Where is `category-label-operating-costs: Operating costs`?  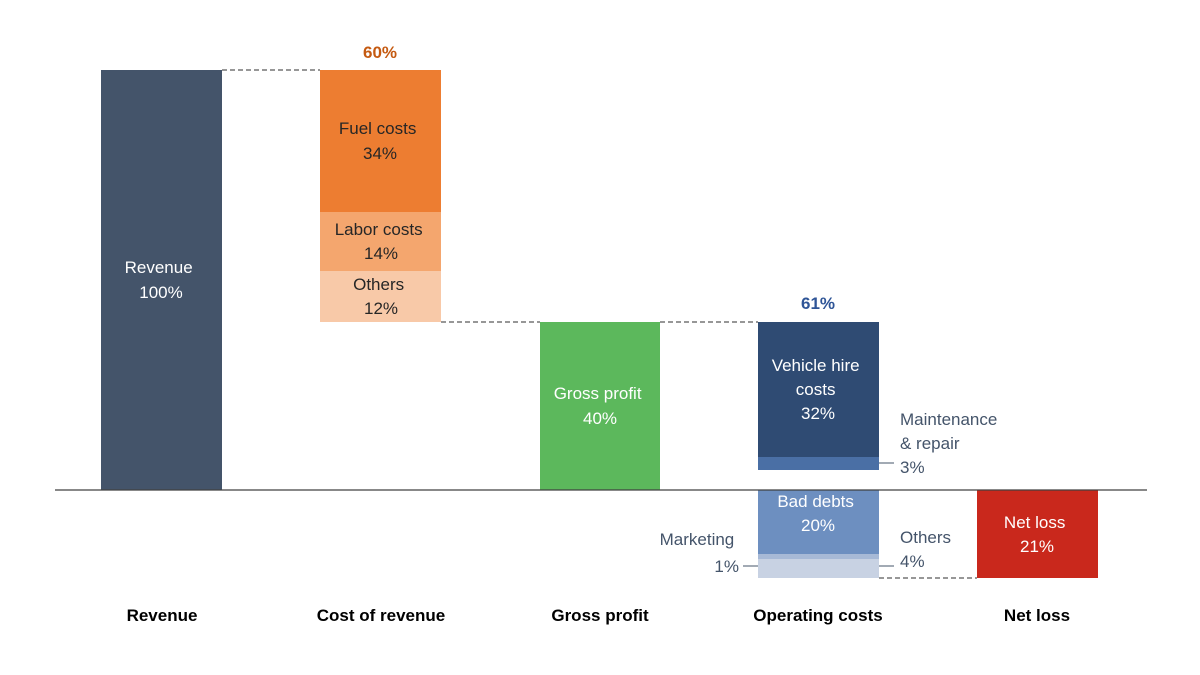 category-label-operating-costs: Operating costs is located at coordinates (817, 615).